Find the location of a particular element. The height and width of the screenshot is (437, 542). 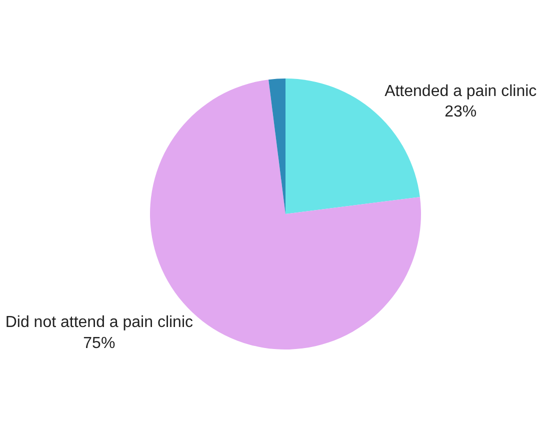

slice-label: Did not attend a pain clinic is located at coordinates (99, 322).